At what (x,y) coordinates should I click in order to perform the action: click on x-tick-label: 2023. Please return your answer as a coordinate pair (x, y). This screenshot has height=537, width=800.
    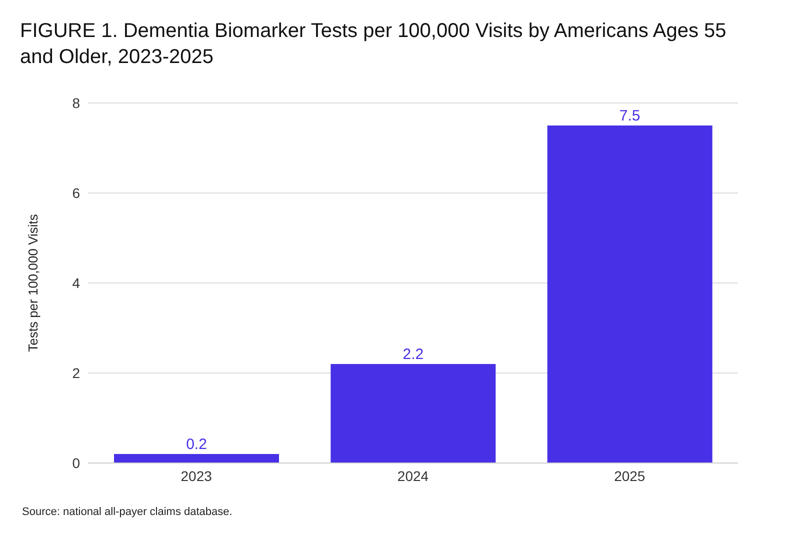
    Looking at the image, I should click on (196, 476).